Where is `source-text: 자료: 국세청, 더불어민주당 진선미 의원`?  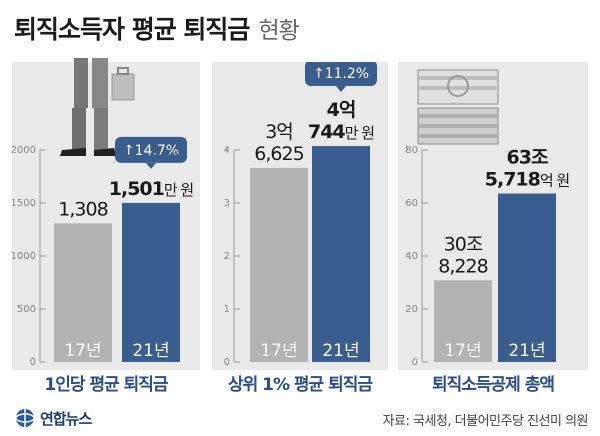 source-text: 자료: 국세청, 더불어민주당 진선미 의원 is located at coordinates (485, 421).